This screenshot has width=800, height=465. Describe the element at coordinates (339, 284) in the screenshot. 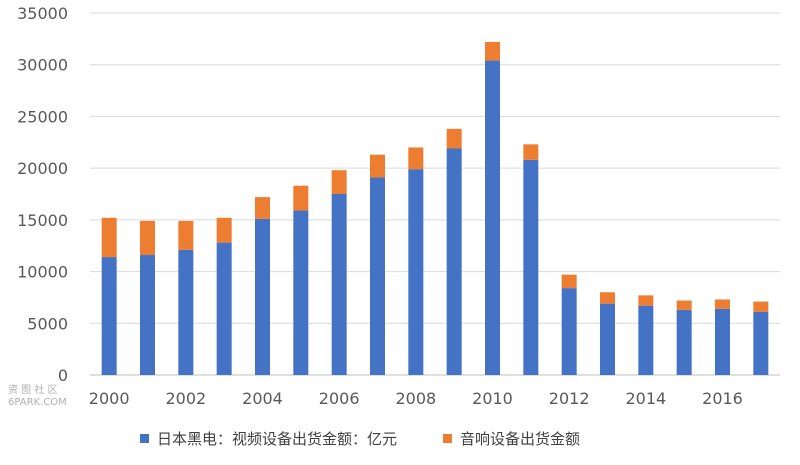

I see `bar-video-2006` at that location.